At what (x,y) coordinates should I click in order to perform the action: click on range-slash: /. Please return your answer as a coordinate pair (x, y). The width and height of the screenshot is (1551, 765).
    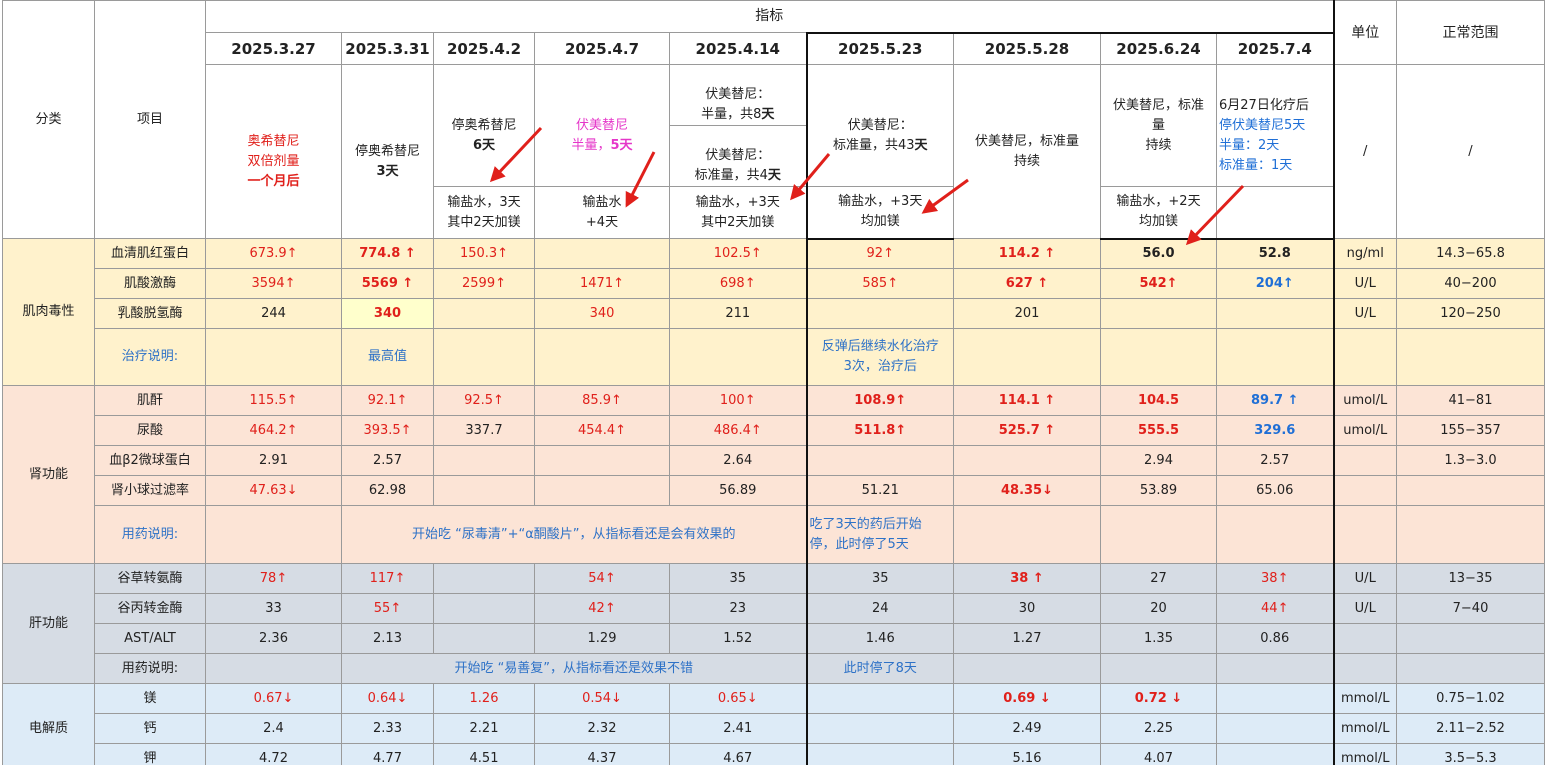
    Looking at the image, I should click on (1470, 151).